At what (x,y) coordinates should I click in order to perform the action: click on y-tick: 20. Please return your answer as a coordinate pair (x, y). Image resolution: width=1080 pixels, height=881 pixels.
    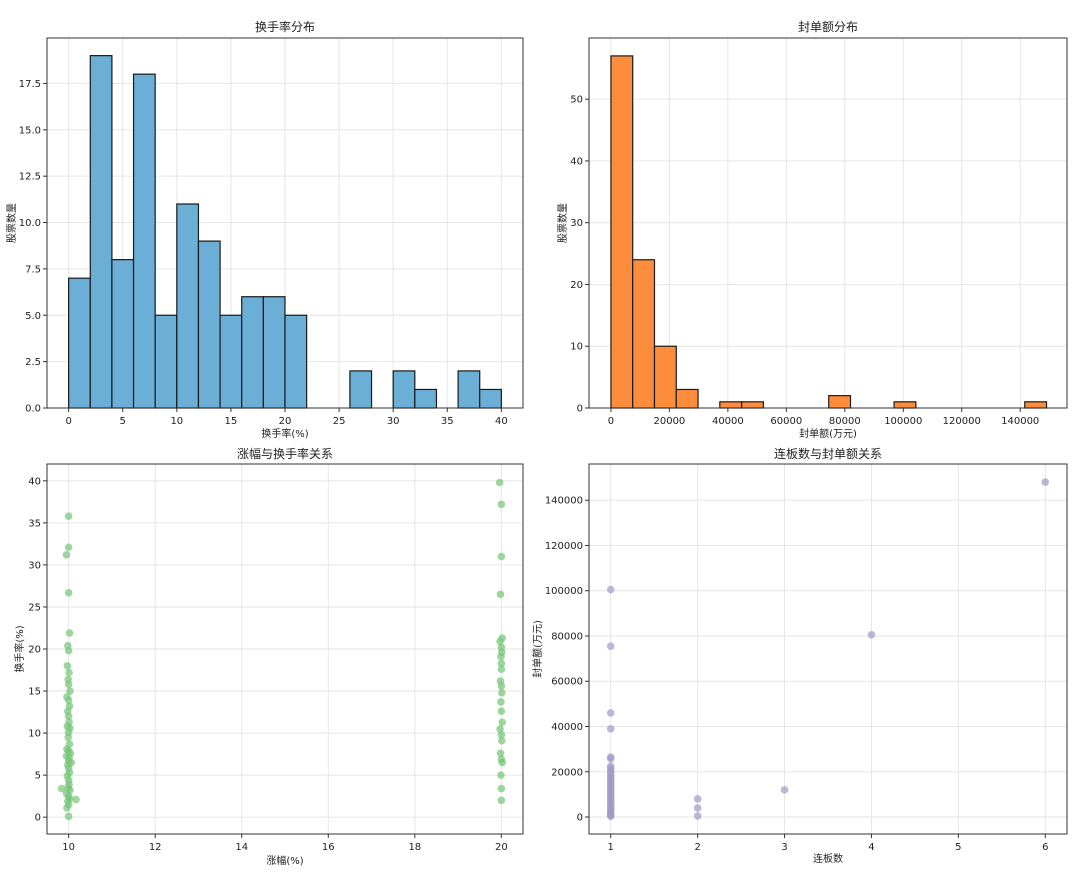
    Looking at the image, I should click on (37, 650).